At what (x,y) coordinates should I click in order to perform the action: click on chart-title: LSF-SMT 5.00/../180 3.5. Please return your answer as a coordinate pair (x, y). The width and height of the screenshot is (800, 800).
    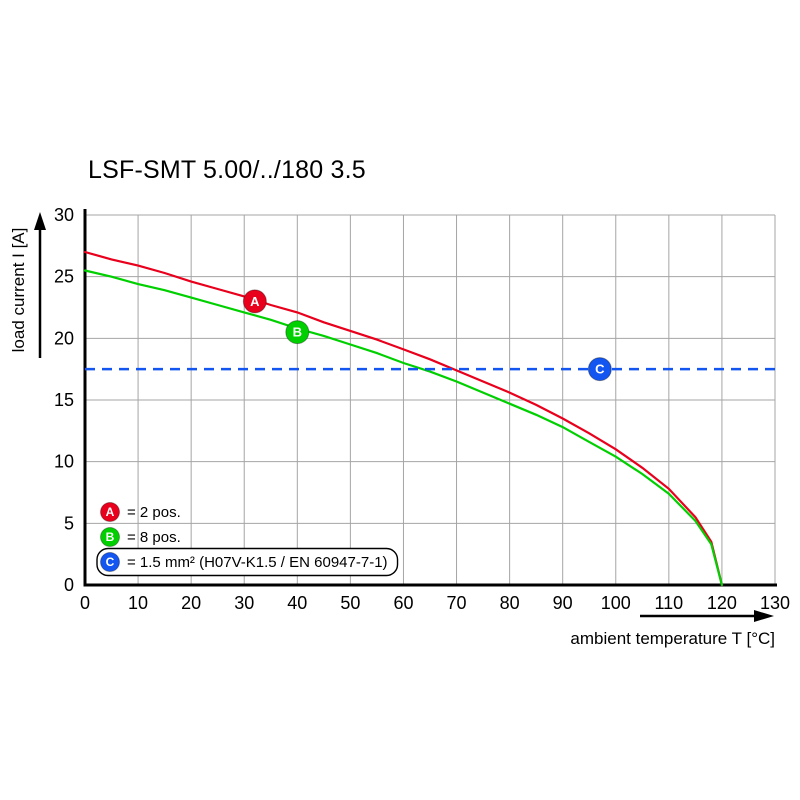
    Looking at the image, I should click on (227, 170).